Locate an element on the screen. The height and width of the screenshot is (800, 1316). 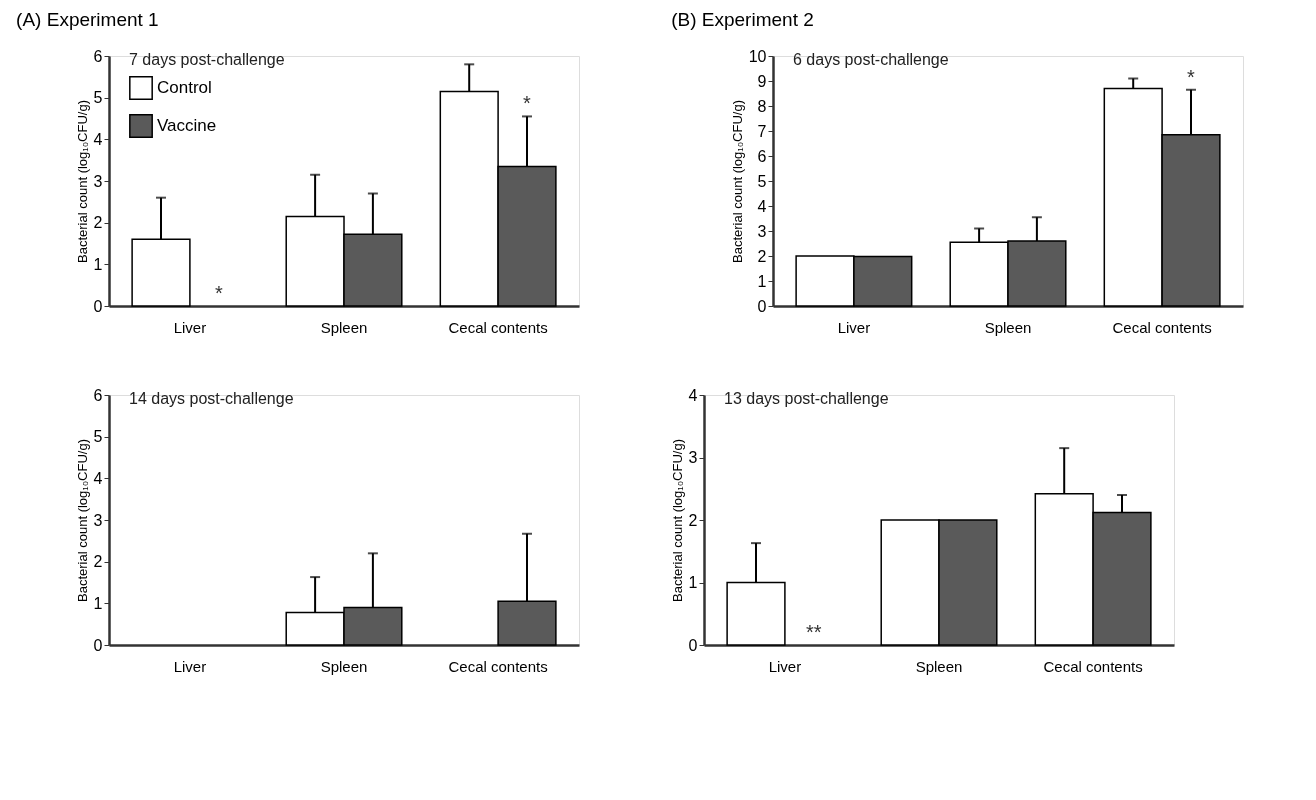
chart-subtitle: 13 days post-challenge is located at coordinates (806, 398).